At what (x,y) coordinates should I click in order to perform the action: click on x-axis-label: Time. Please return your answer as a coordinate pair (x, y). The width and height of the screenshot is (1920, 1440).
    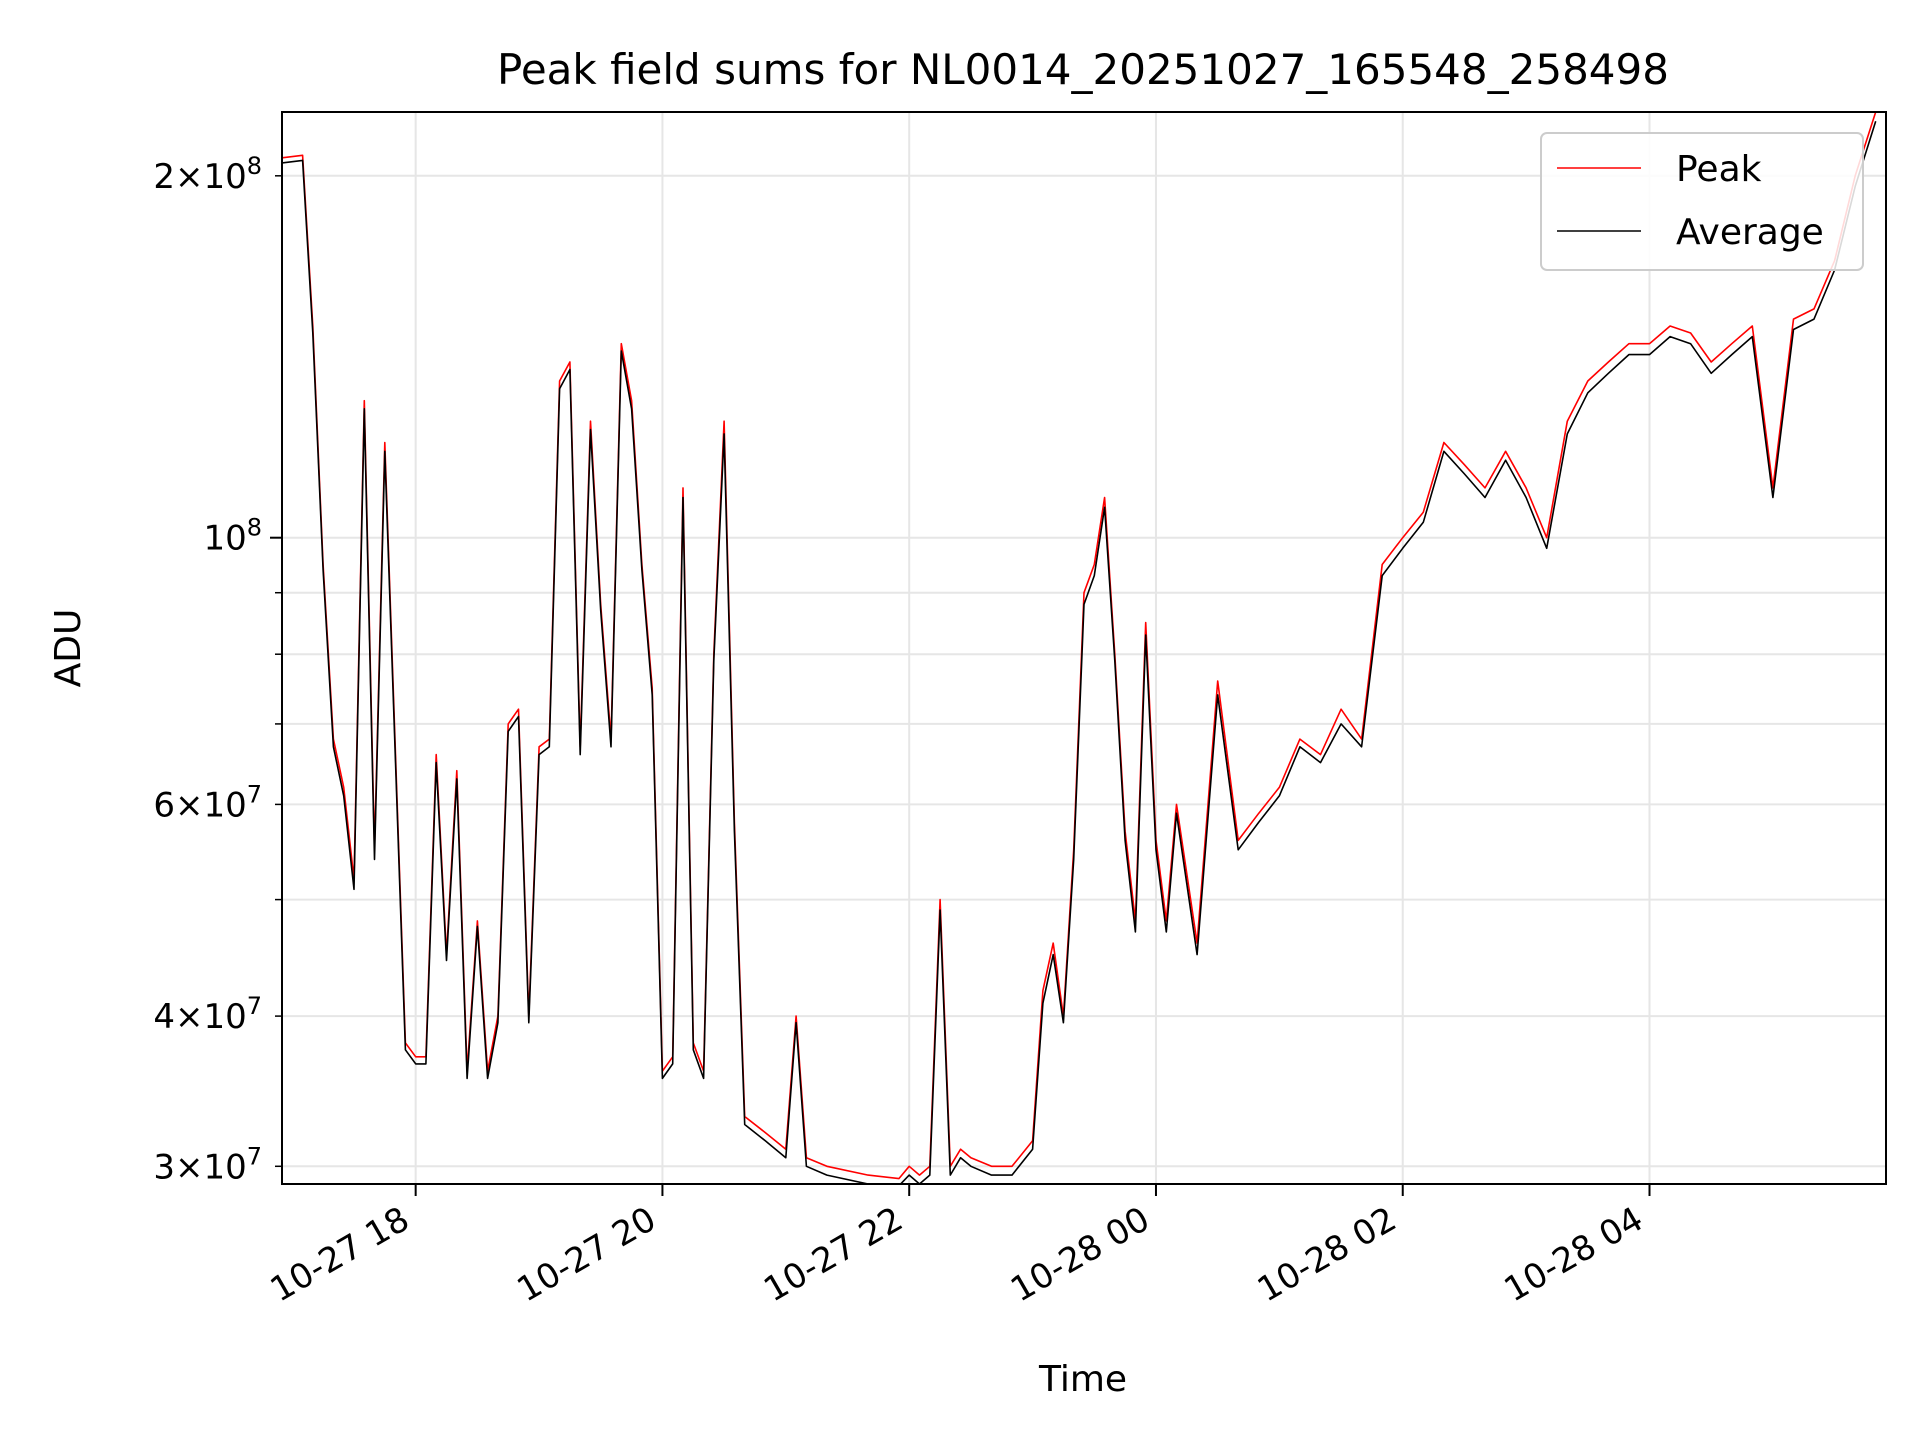
    Looking at the image, I should click on (1082, 1379).